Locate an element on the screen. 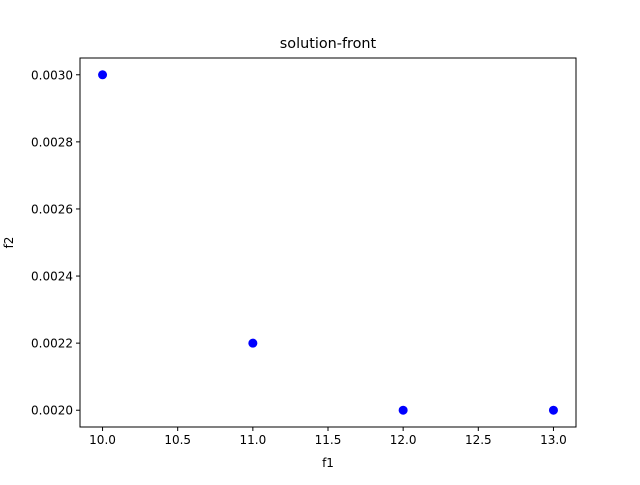 This screenshot has width=640, height=485. y-axis-ticks: 0.0020 0.0022 0.0024 0.0026 0.0028 0.0030 is located at coordinates (55, 243).